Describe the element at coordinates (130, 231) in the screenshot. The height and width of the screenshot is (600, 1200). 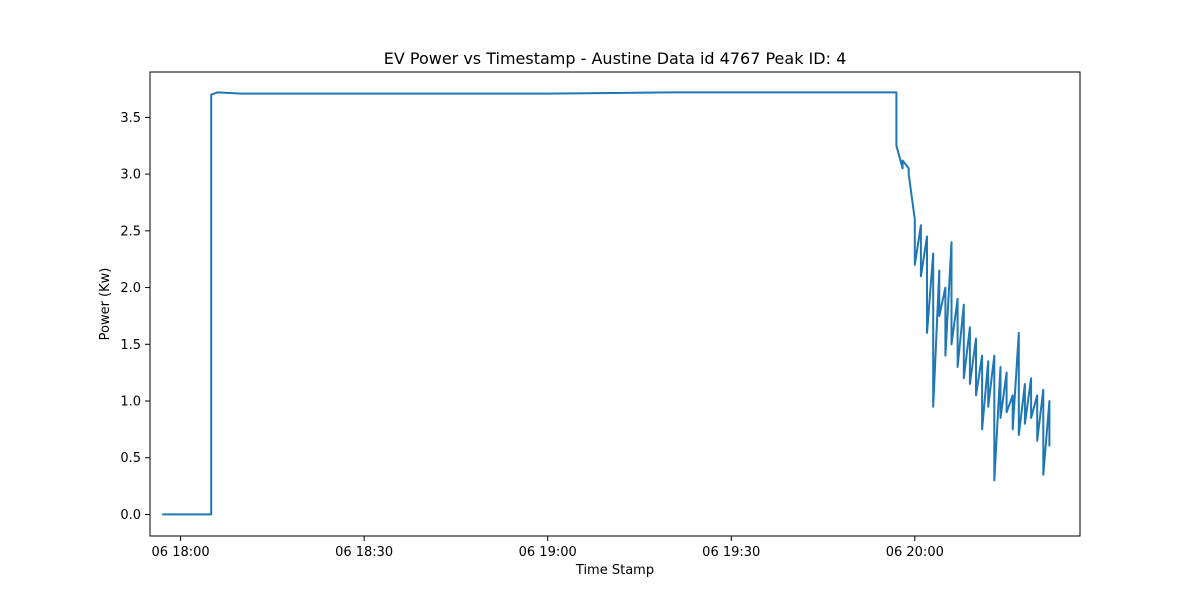
I see `y-tick-label: 2.5` at that location.